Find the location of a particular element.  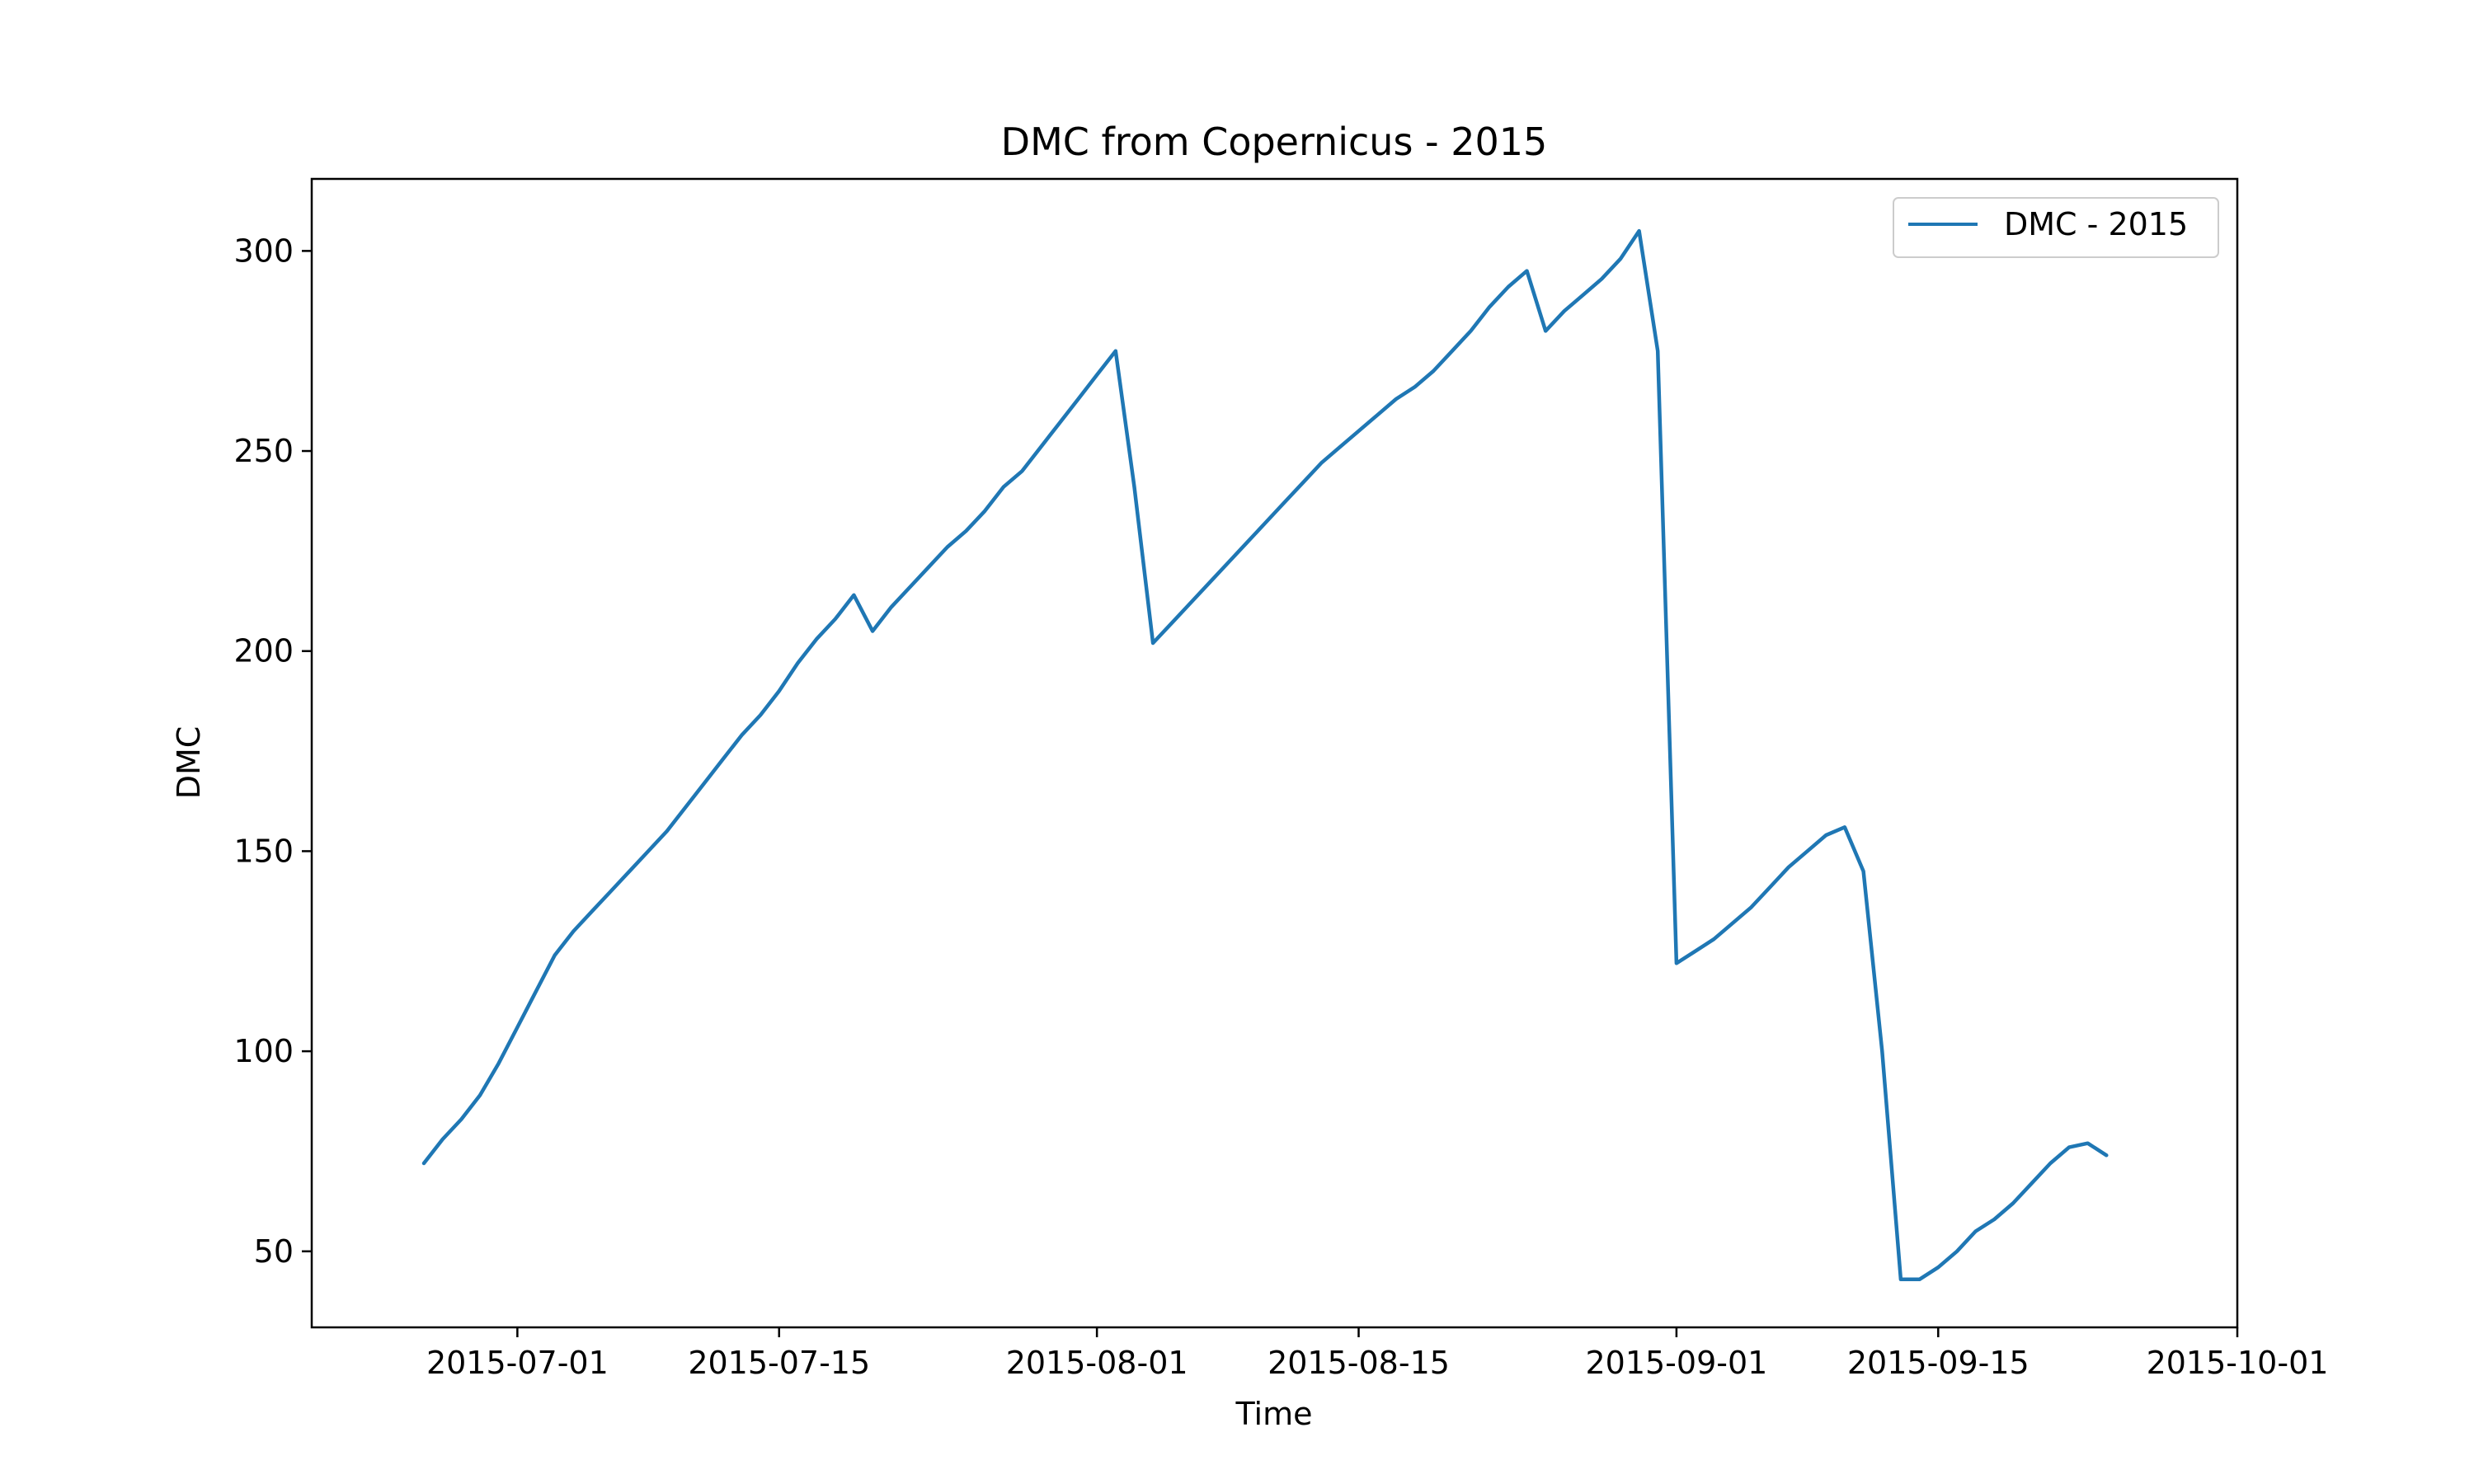

x-tick-label: 2015-08-01 is located at coordinates (1097, 1363).